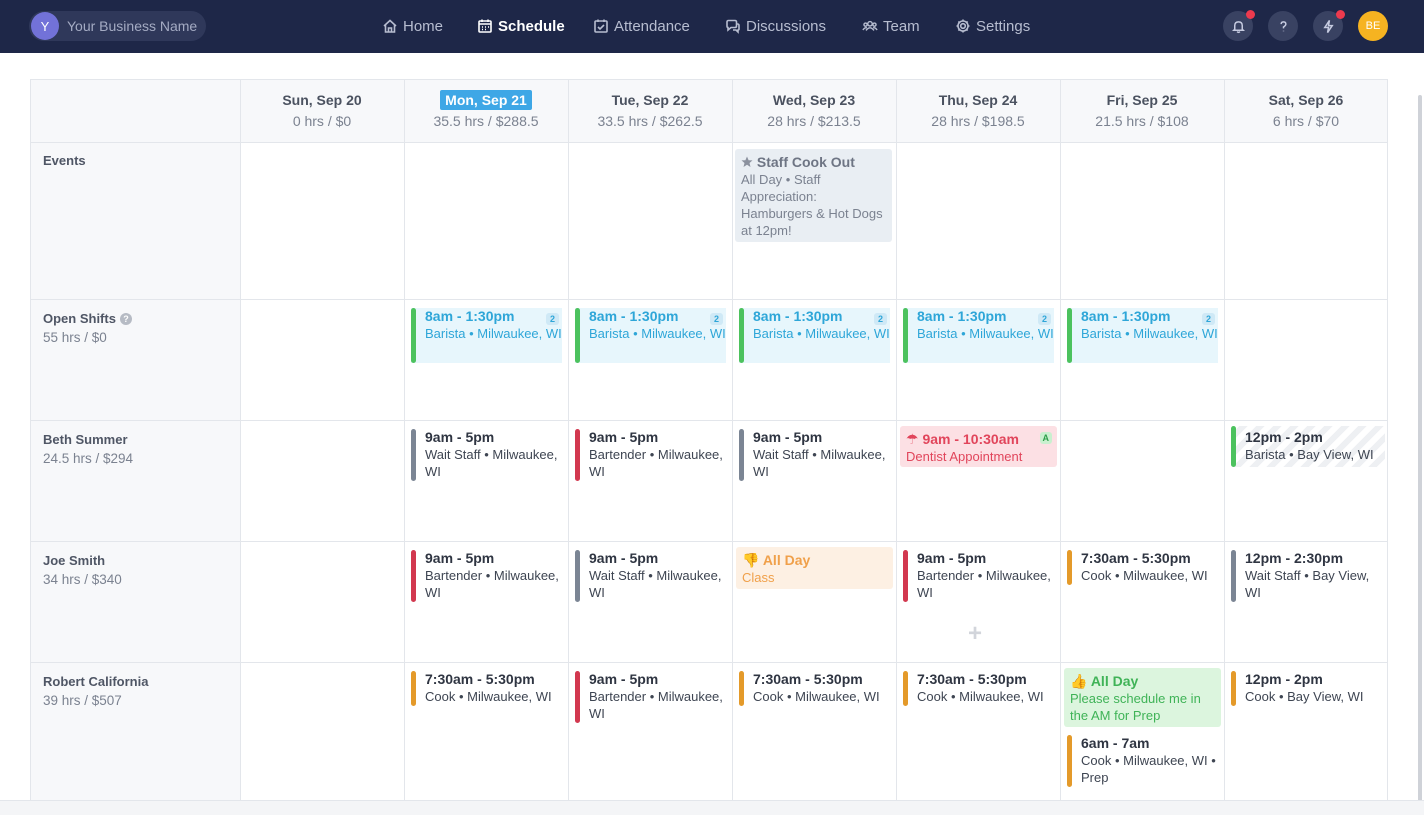 The width and height of the screenshot is (1424, 815). I want to click on nav-discussions: Discussions, so click(775, 26).